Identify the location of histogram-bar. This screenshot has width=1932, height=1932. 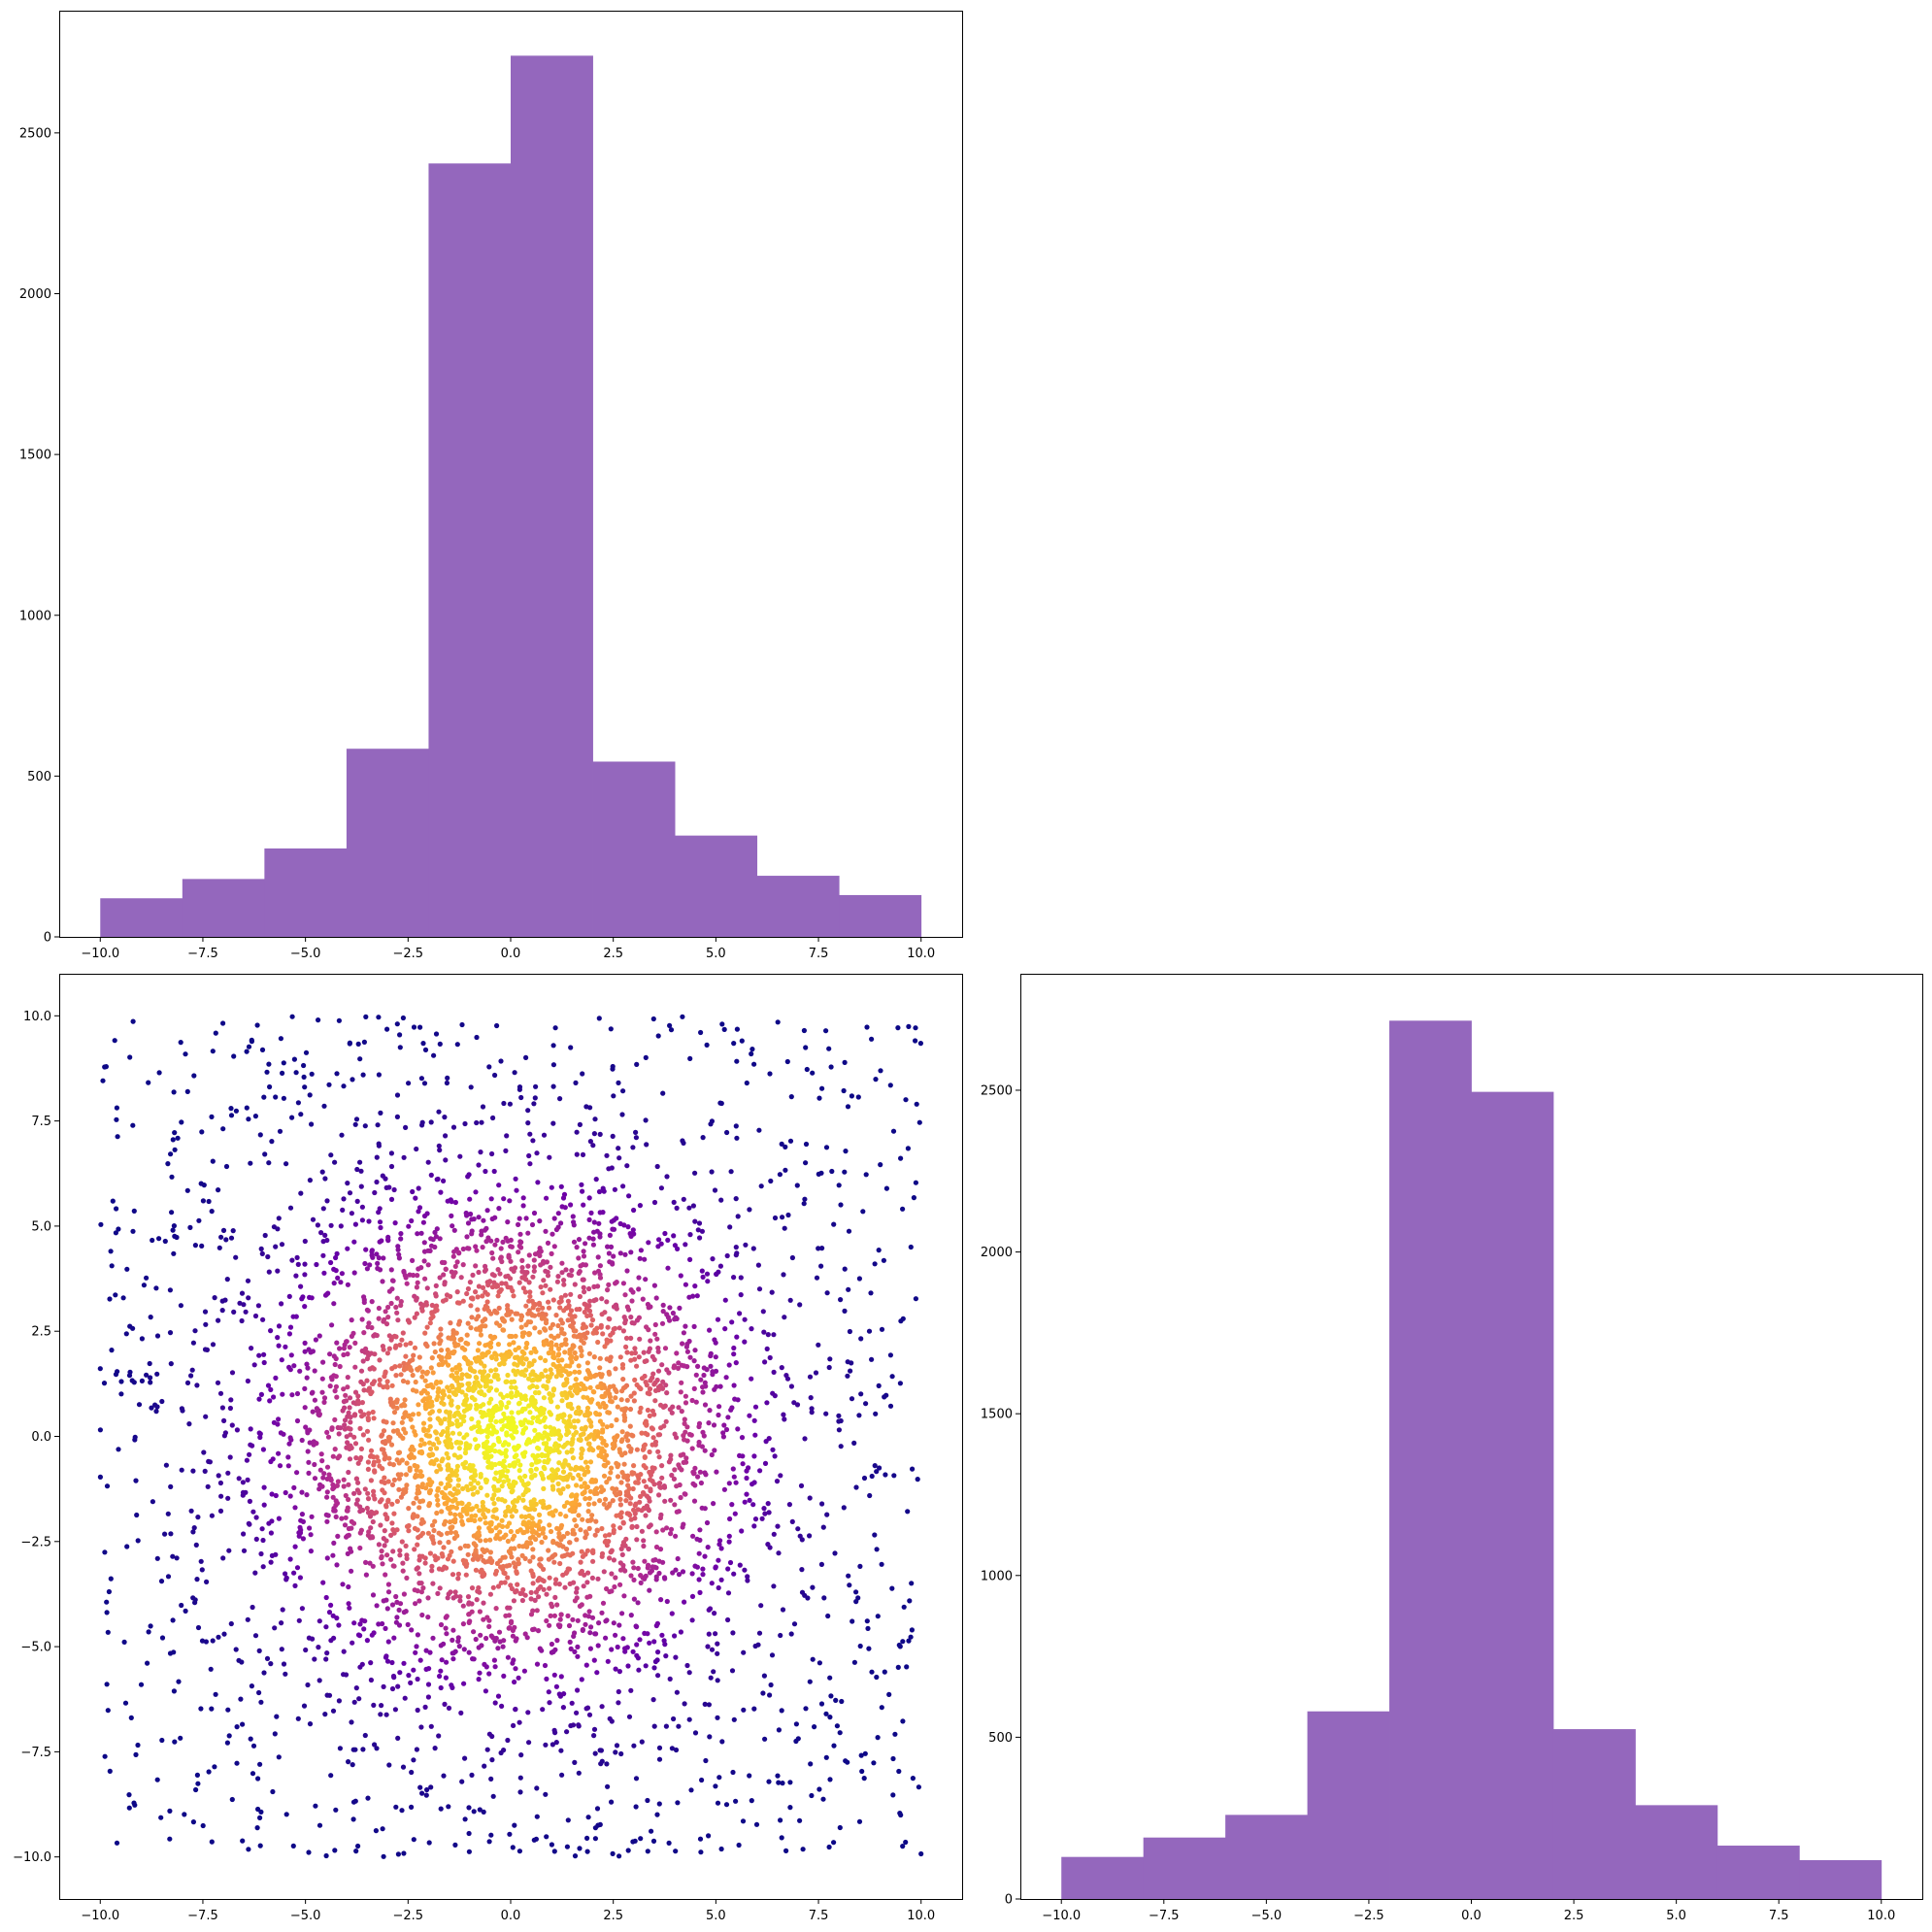
(470, 550).